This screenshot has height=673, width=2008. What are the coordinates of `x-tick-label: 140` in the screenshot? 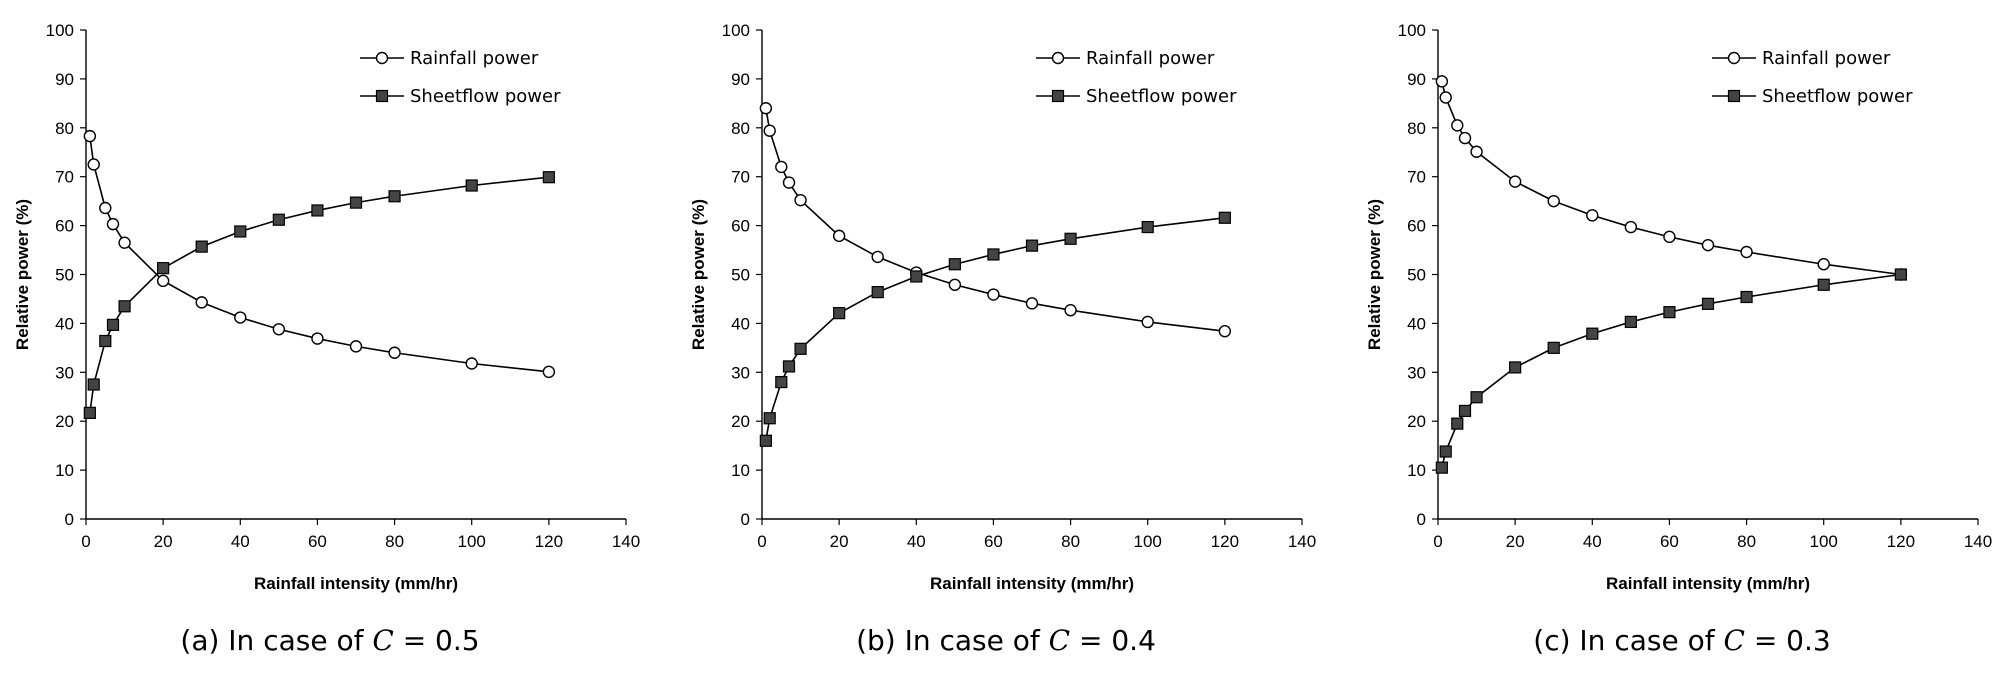 It's located at (1302, 541).